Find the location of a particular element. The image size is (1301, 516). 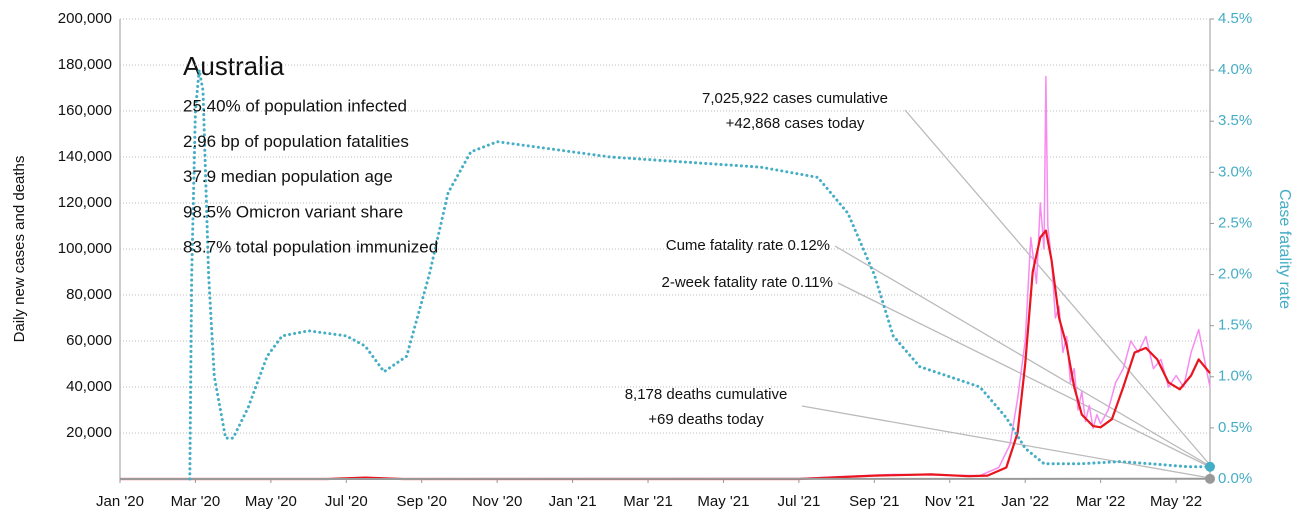

x-tick-label: Mar '22 is located at coordinates (1101, 501).